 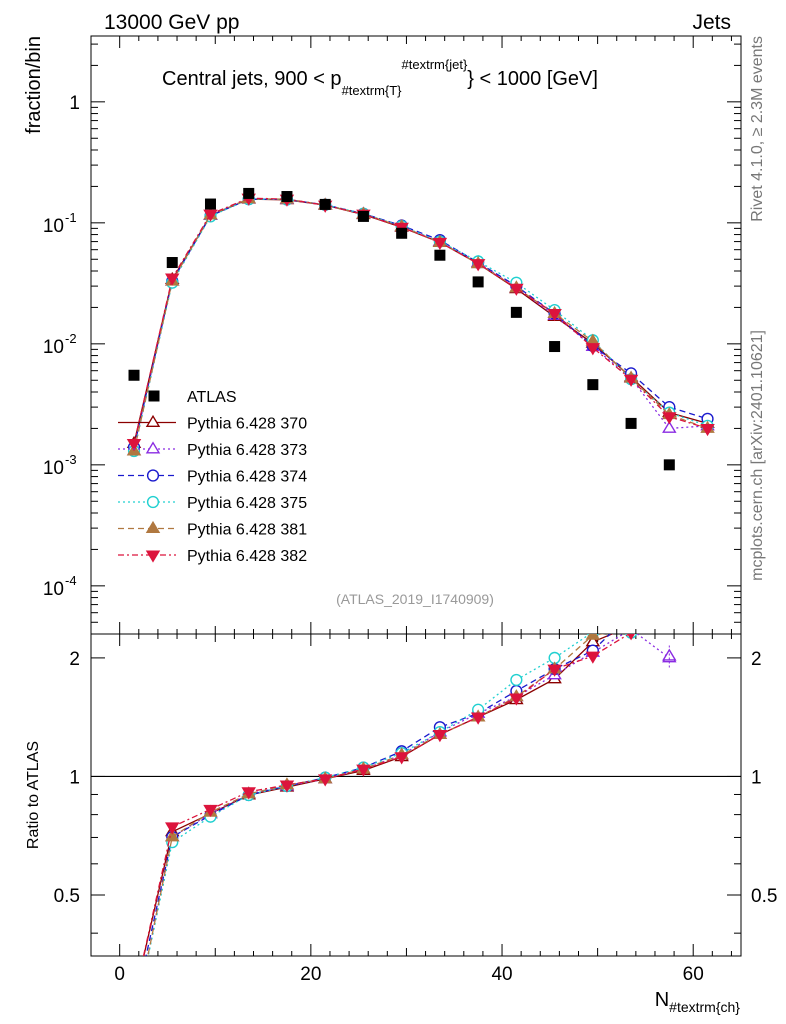 What do you see at coordinates (435, 64) in the screenshot?
I see `title-superscript: #textrm{jet}` at bounding box center [435, 64].